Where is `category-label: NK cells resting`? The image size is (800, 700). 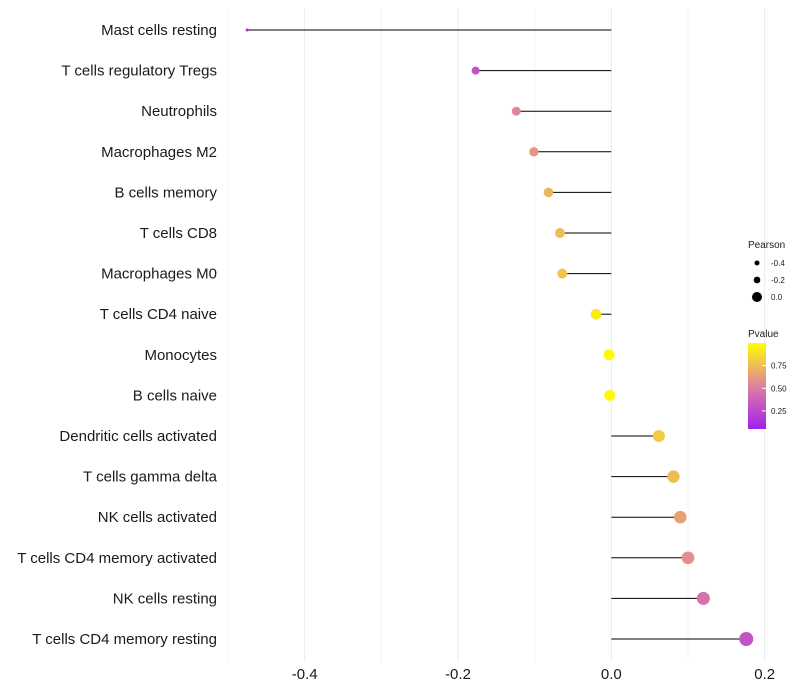
category-label: NK cells resting is located at coordinates (165, 598).